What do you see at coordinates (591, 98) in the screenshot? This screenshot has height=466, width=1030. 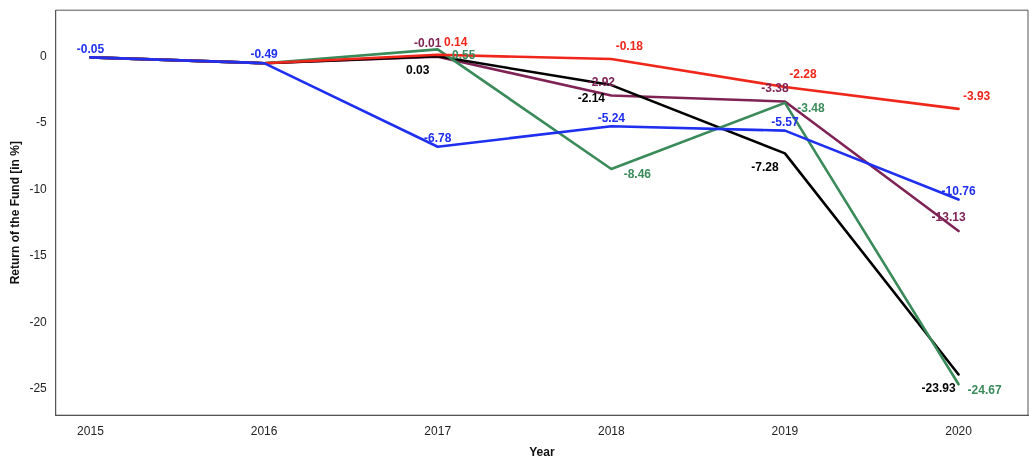 I see `data-label: -2.14` at bounding box center [591, 98].